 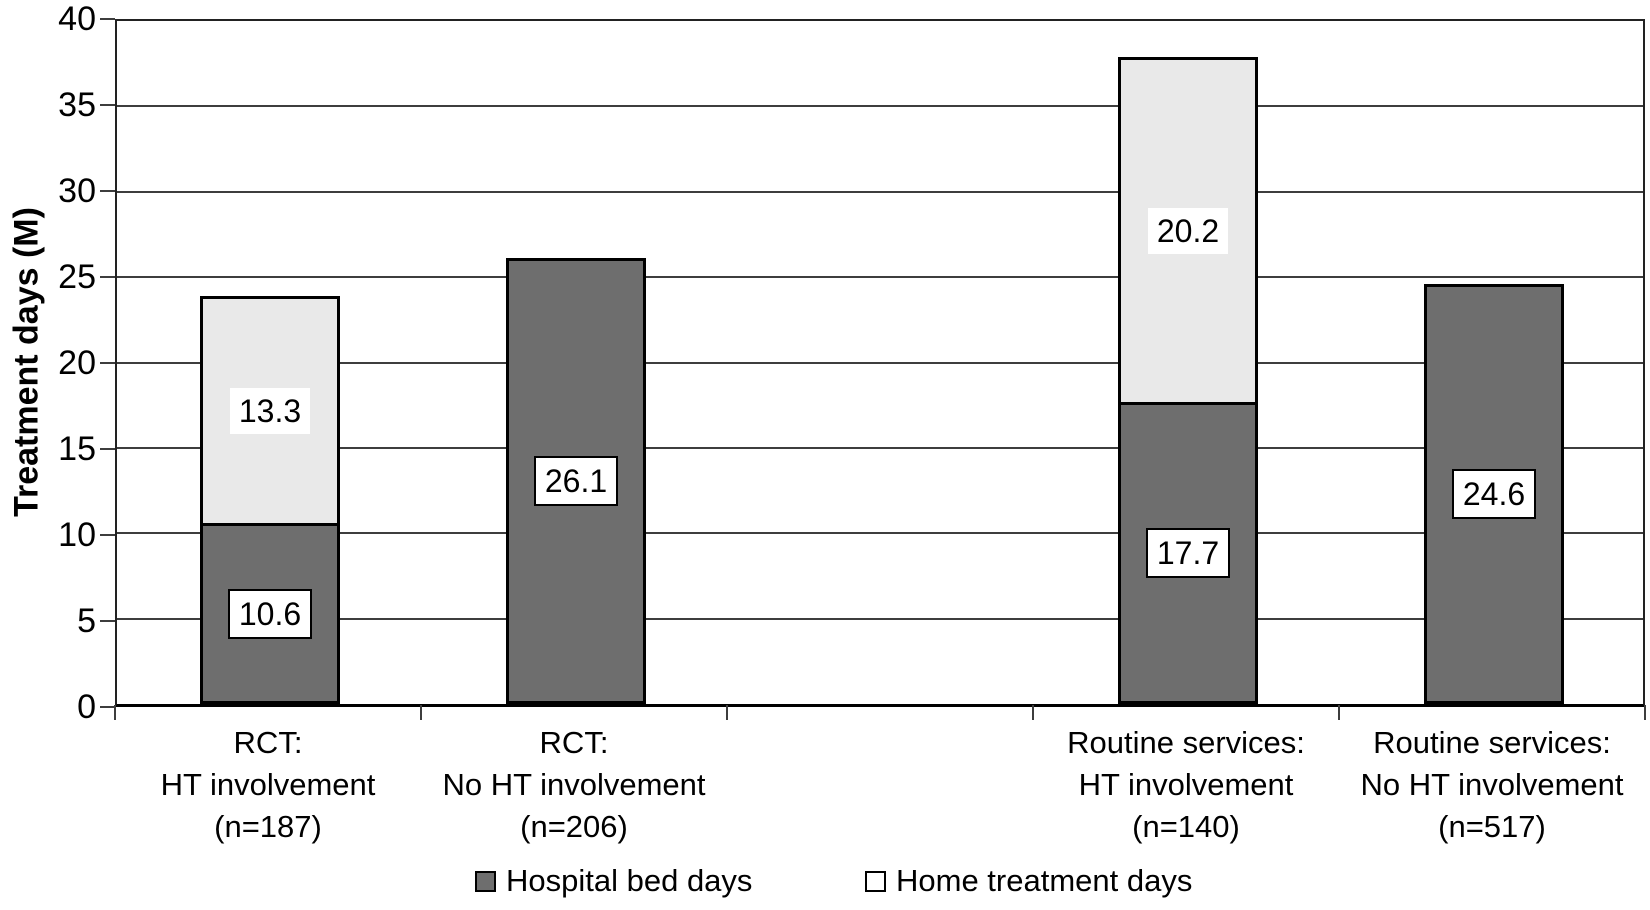 I want to click on data-label-20.2: 20.2, so click(x=1188, y=230).